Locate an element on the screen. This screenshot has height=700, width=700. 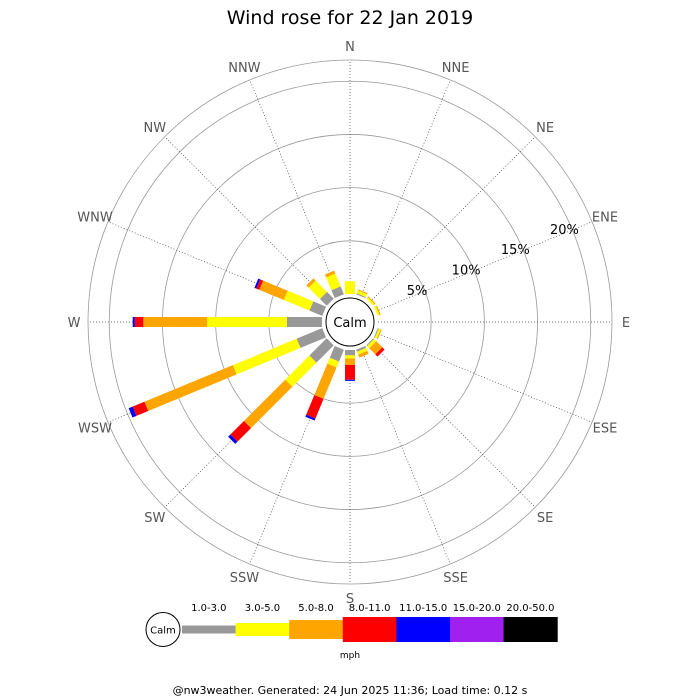
bar-wnw is located at coordinates (290, 297).